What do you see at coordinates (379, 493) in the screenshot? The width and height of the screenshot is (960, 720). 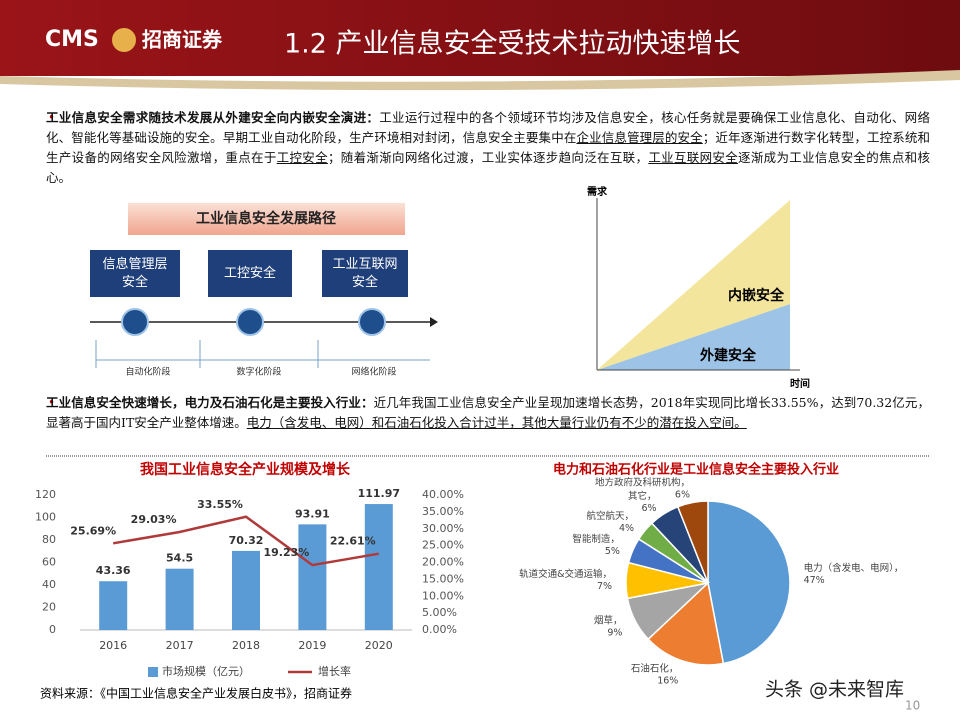 I see `data-label: 111.97` at bounding box center [379, 493].